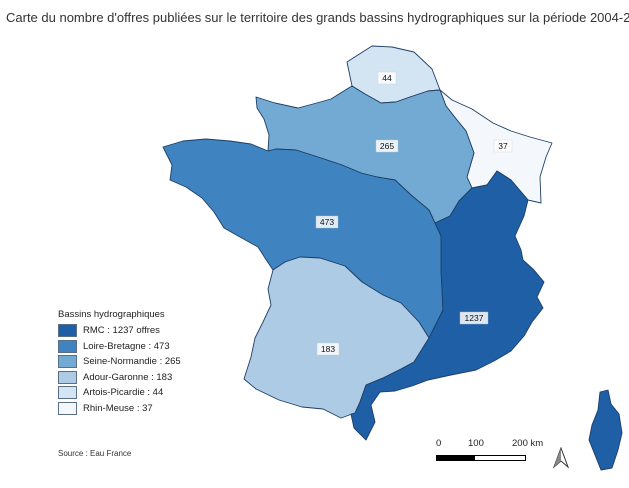 This screenshot has height=488, width=629. I want to click on svg-text: 44, so click(387, 78).